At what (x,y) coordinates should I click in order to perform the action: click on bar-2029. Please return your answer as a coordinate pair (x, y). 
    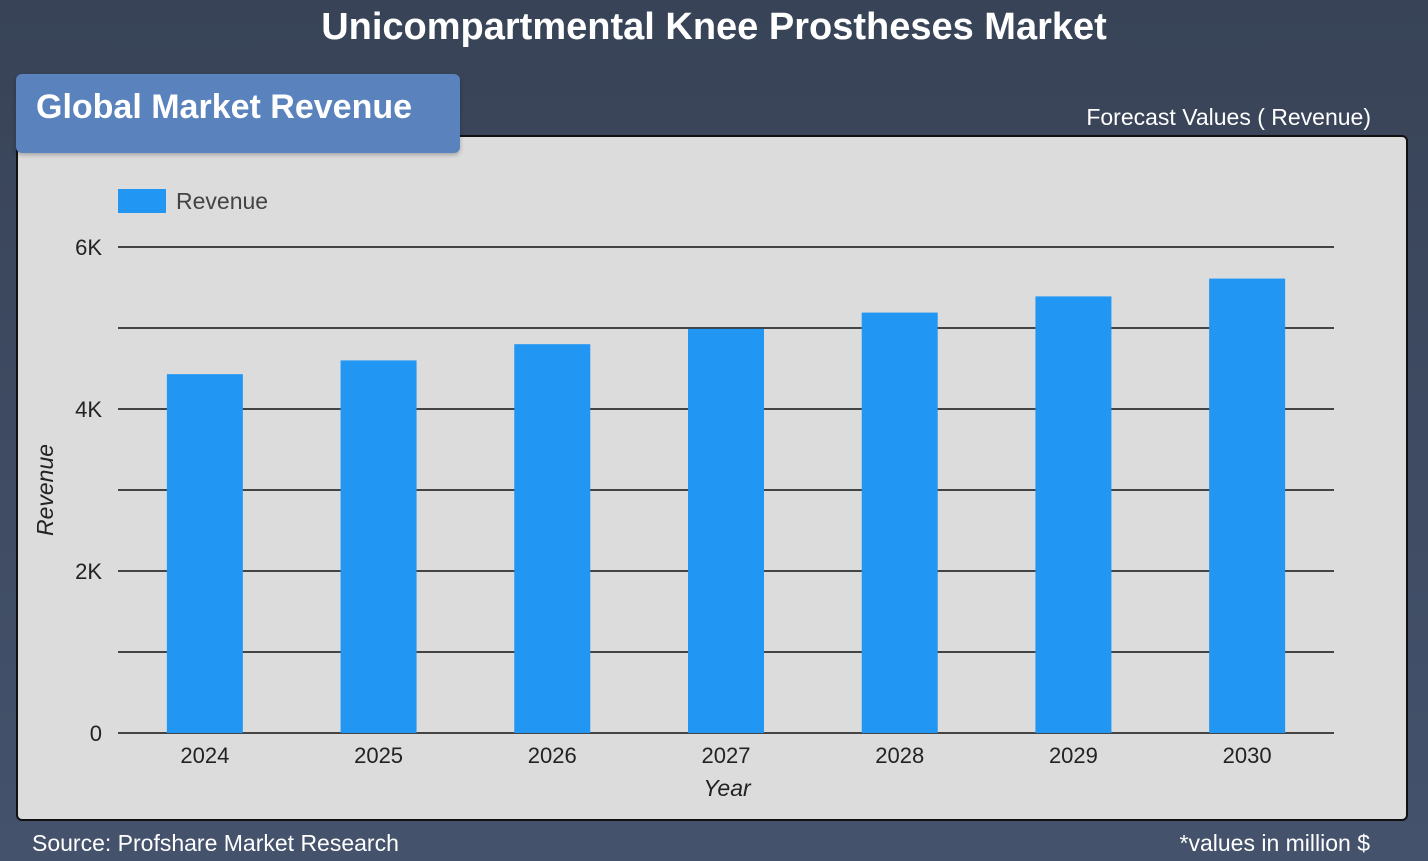
    Looking at the image, I should click on (1073, 514).